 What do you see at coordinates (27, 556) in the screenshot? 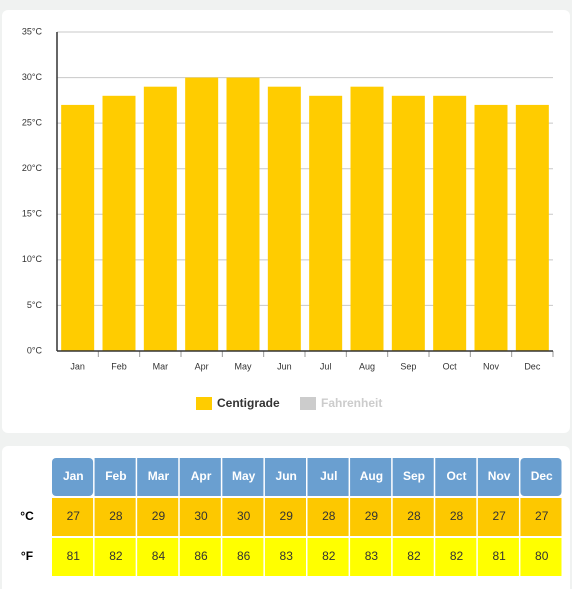
I see `row-label: °F` at bounding box center [27, 556].